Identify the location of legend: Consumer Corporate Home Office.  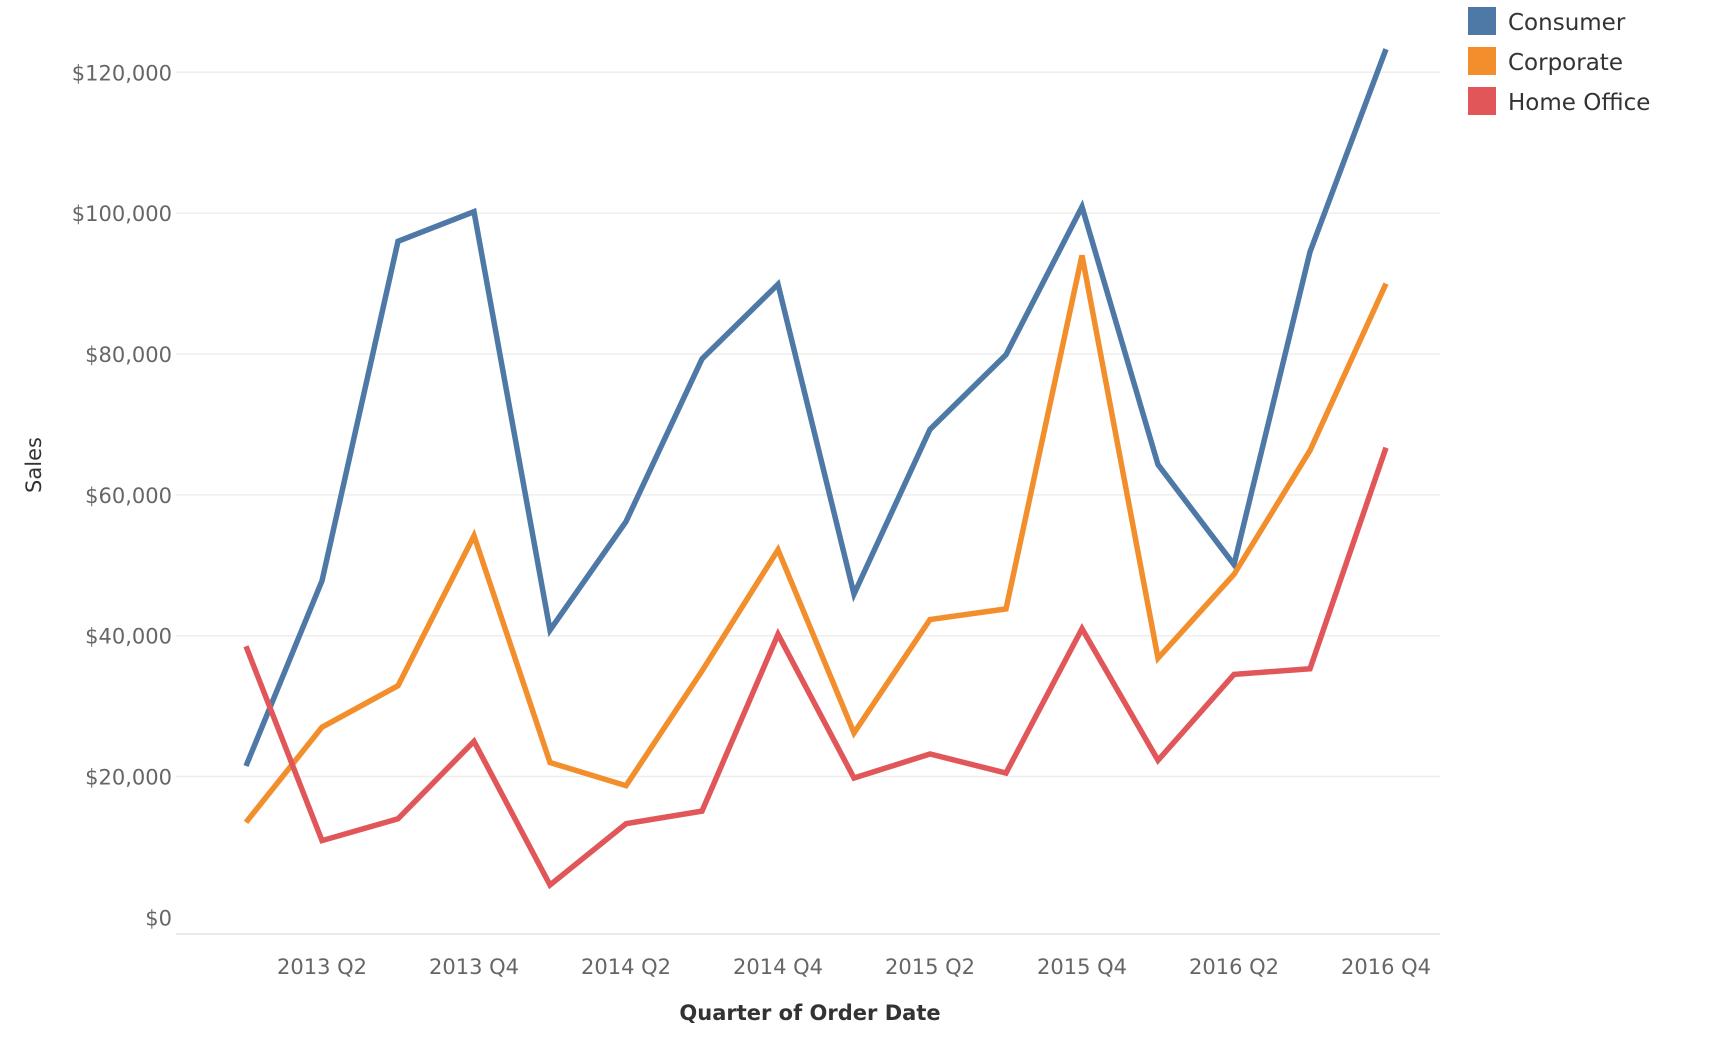
(1559, 61).